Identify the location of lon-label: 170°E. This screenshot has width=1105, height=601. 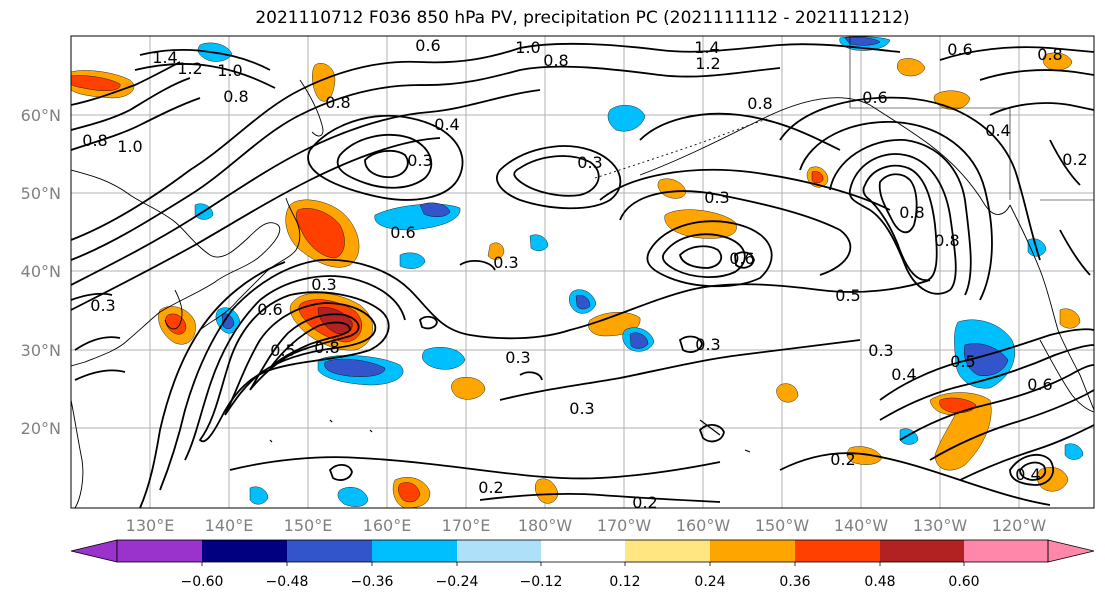
(466, 525).